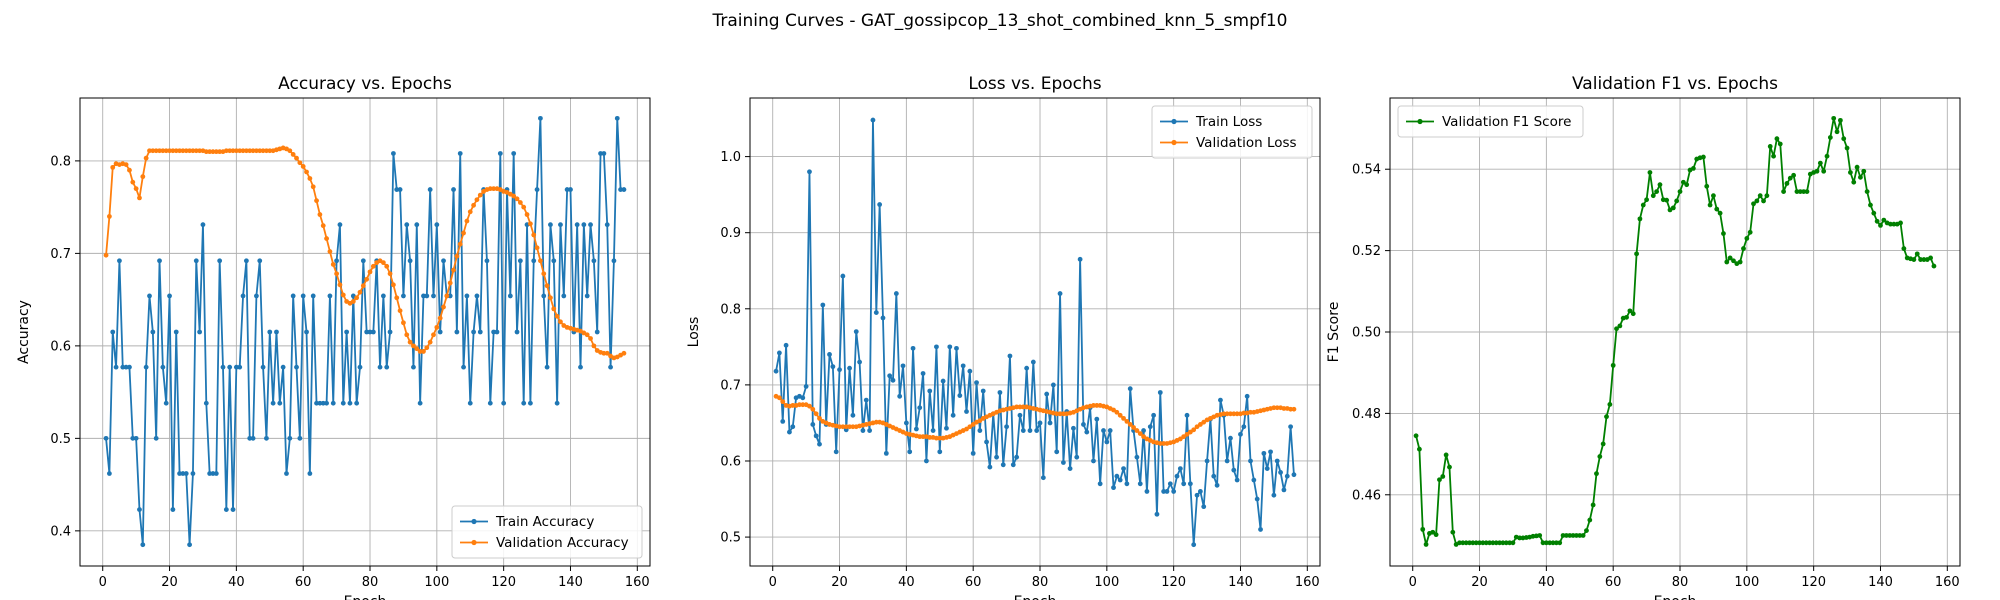  Describe the element at coordinates (1675, 597) in the screenshot. I see `x-axis-label: Epoch` at that location.